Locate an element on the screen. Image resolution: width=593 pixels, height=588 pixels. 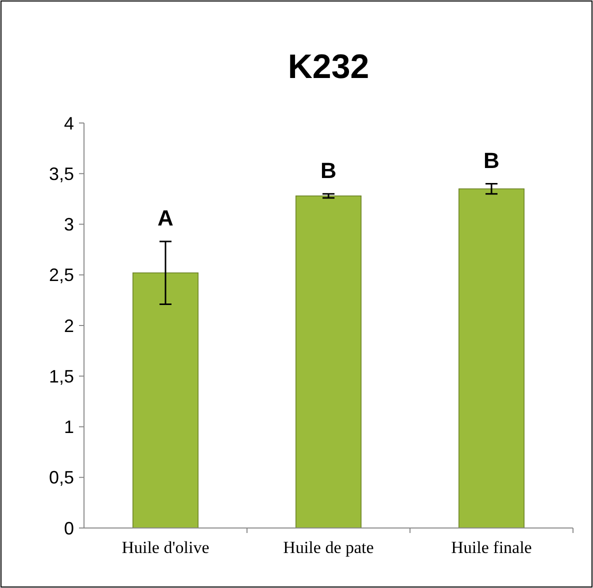
y-tick-label: 0,5 is located at coordinates (61, 478).